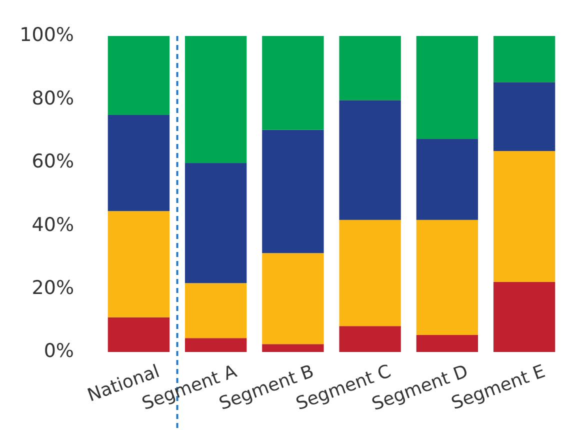 This screenshot has height=430, width=571. What do you see at coordinates (47, 35) in the screenshot?
I see `y-tick-label: 100%` at bounding box center [47, 35].